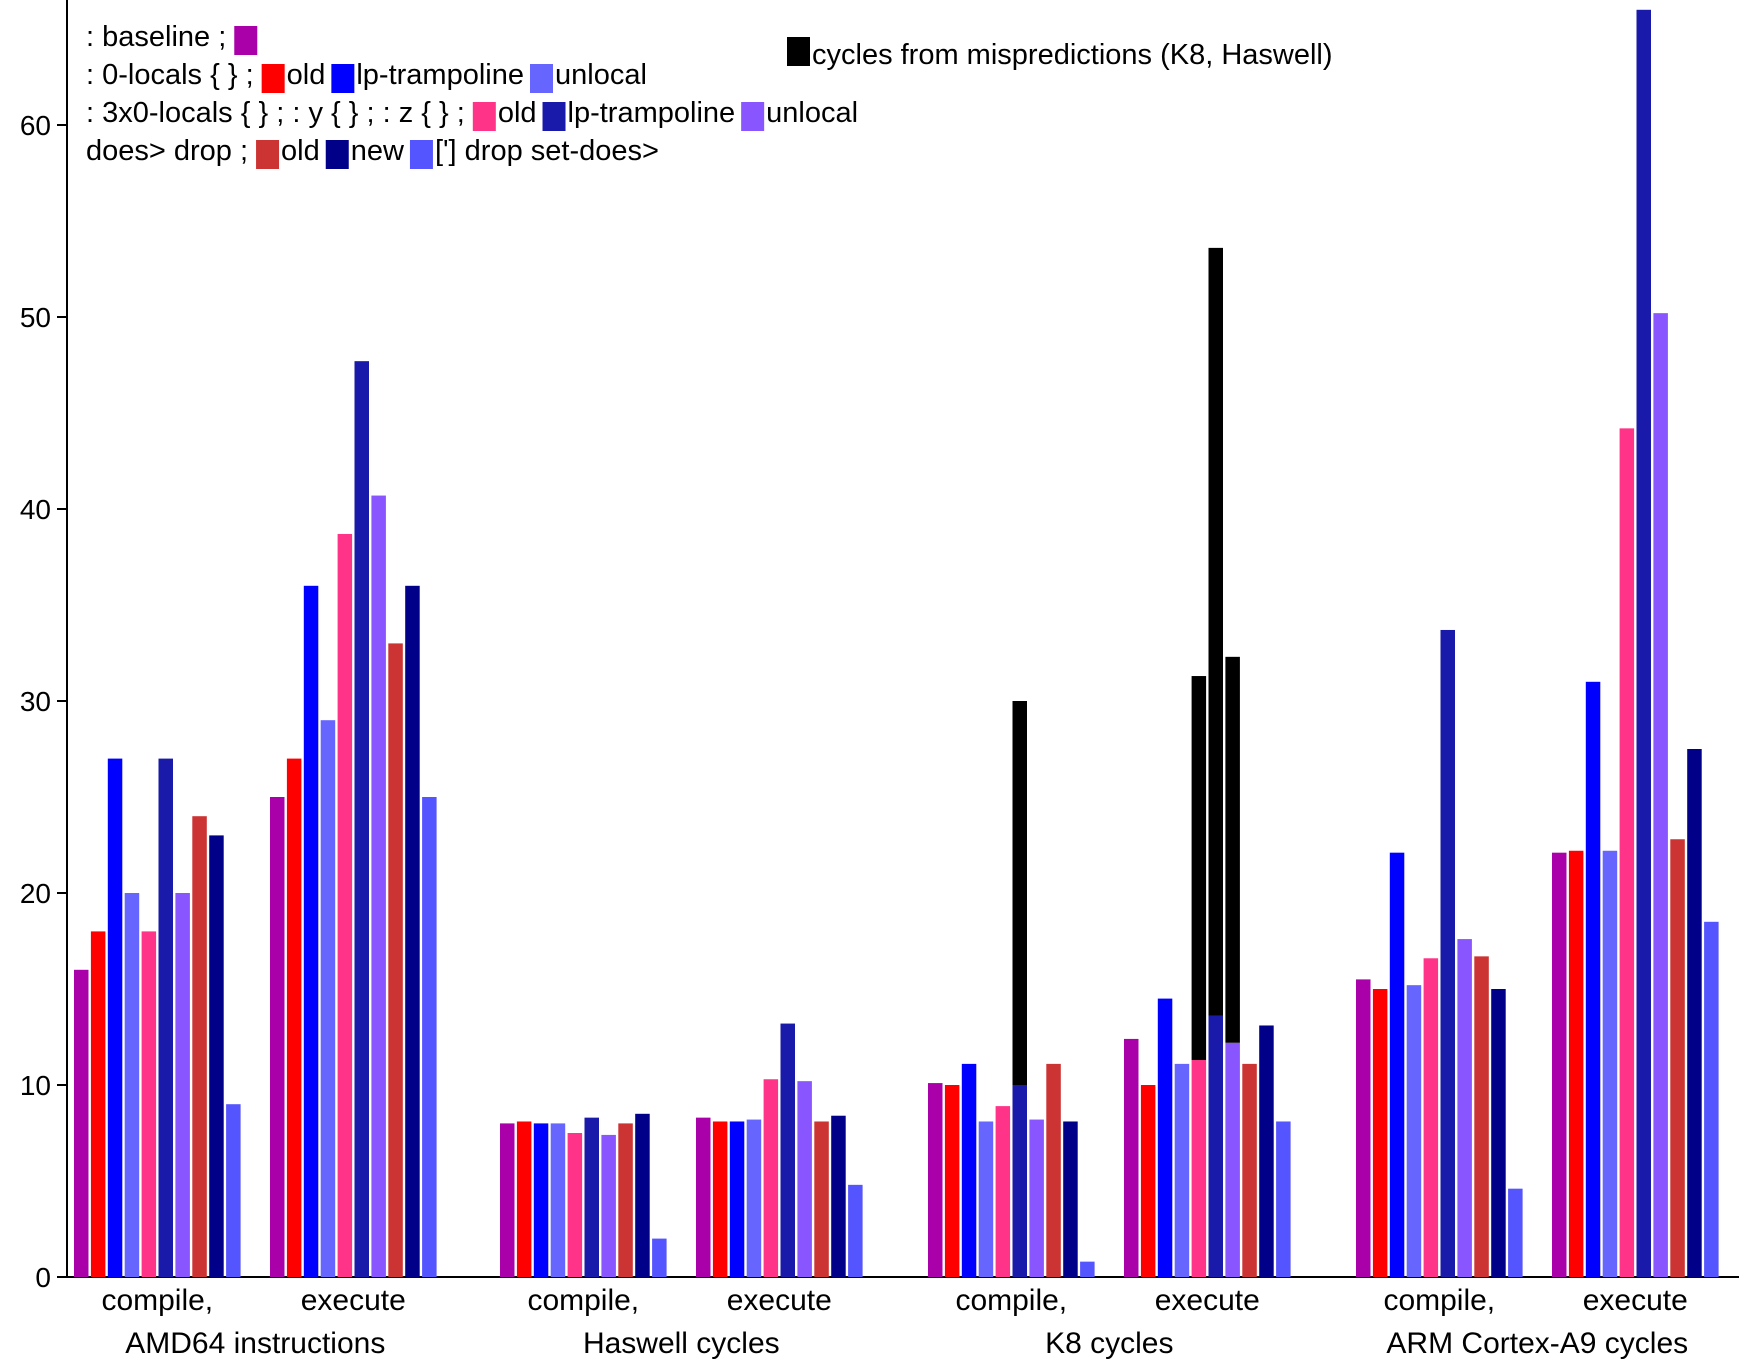 The height and width of the screenshot is (1362, 1739). I want to click on legend-row: : baseline ;, so click(172, 38).